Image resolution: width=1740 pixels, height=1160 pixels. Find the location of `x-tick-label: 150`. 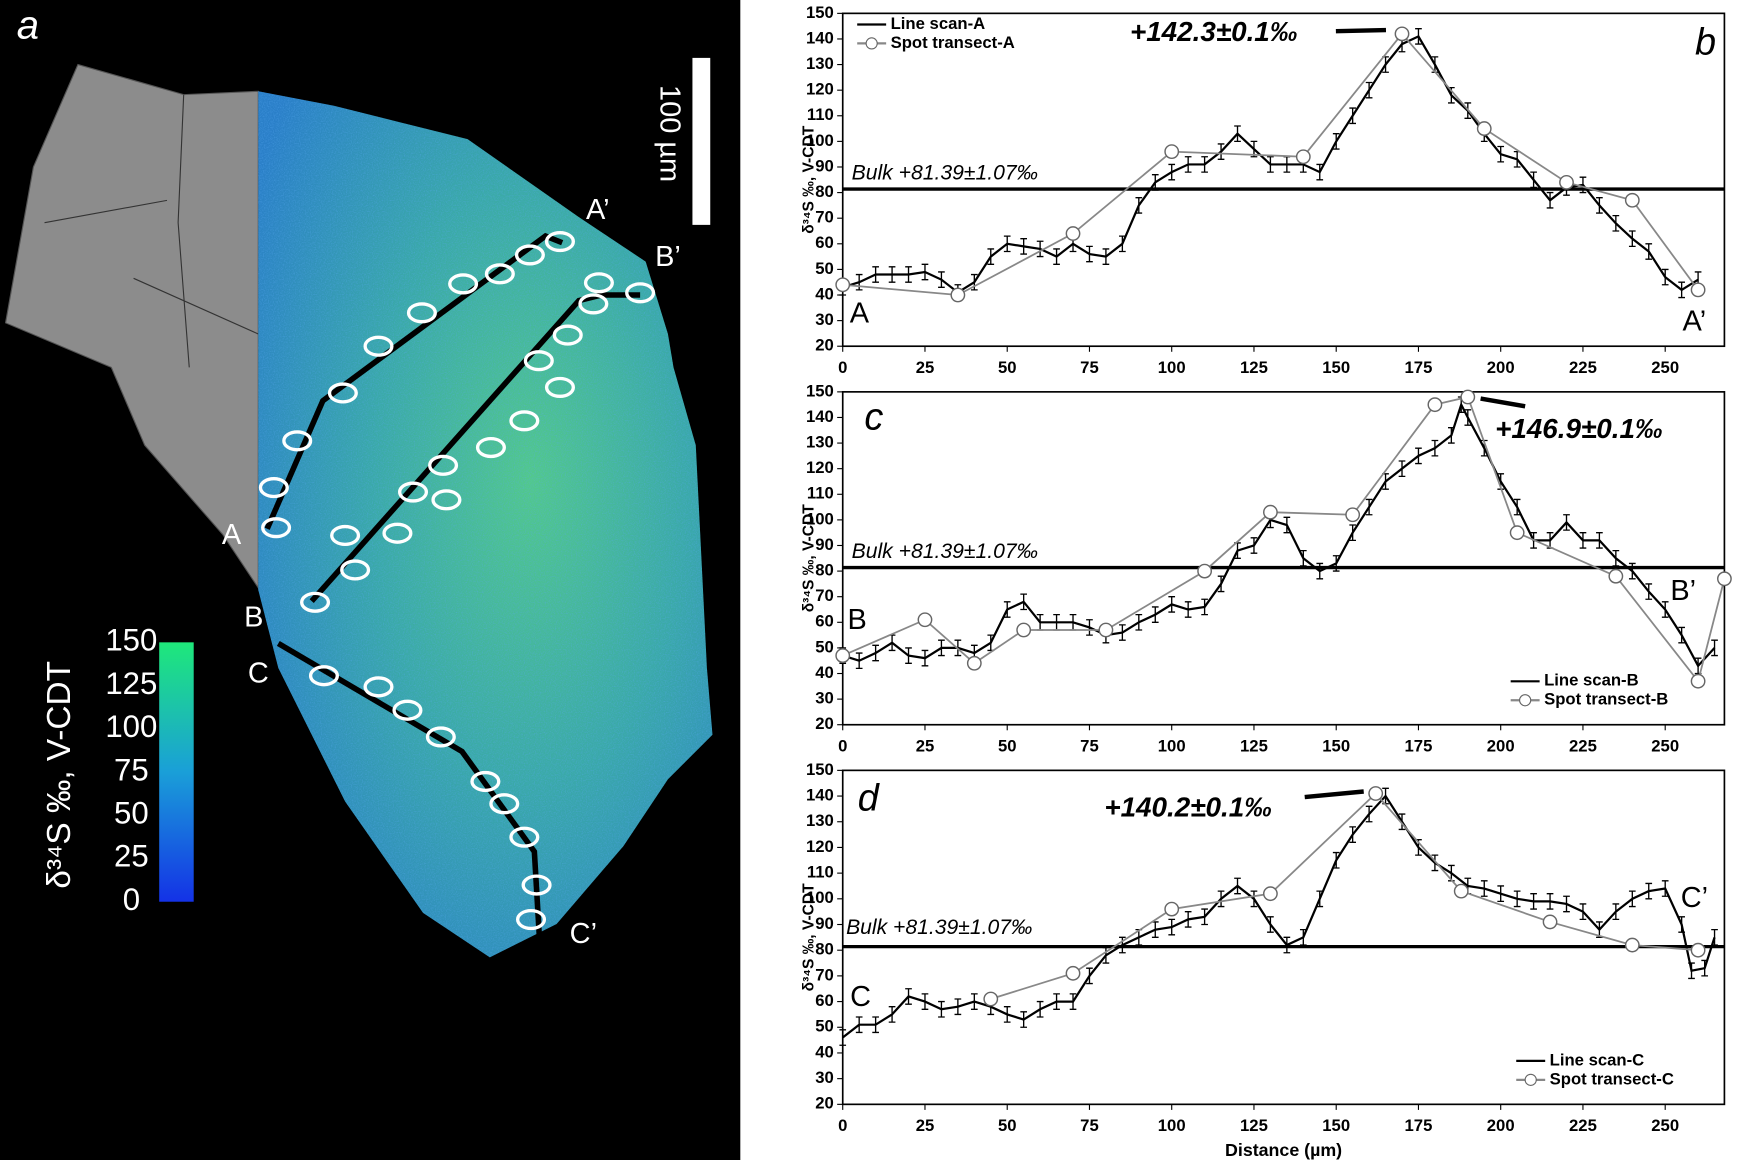

x-tick-label: 150 is located at coordinates (1336, 745).